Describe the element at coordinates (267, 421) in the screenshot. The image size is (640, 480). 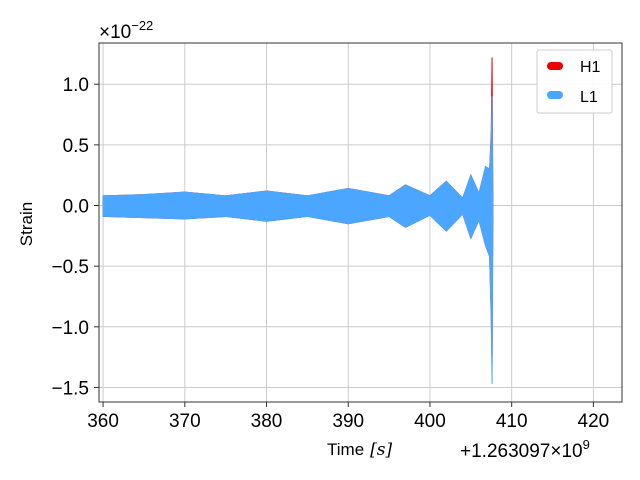
I see `x-tick-label: 380` at that location.